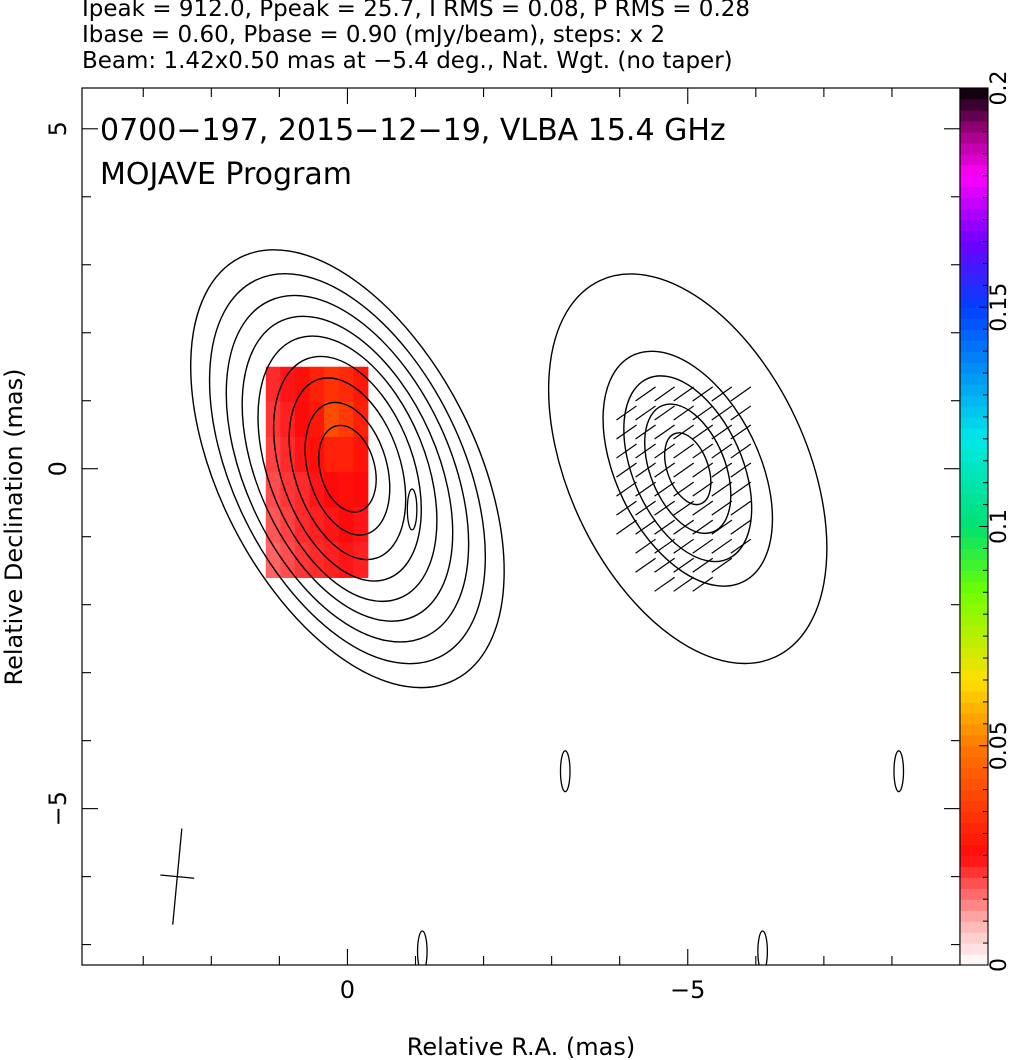  I want to click on beam-minor-axis, so click(177, 876).